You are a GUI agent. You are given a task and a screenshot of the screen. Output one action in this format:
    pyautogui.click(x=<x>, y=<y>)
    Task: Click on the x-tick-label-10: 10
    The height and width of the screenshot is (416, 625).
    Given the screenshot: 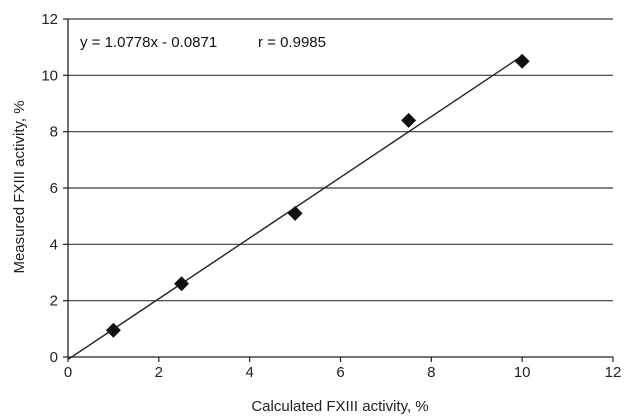 What is the action you would take?
    pyautogui.click(x=522, y=372)
    